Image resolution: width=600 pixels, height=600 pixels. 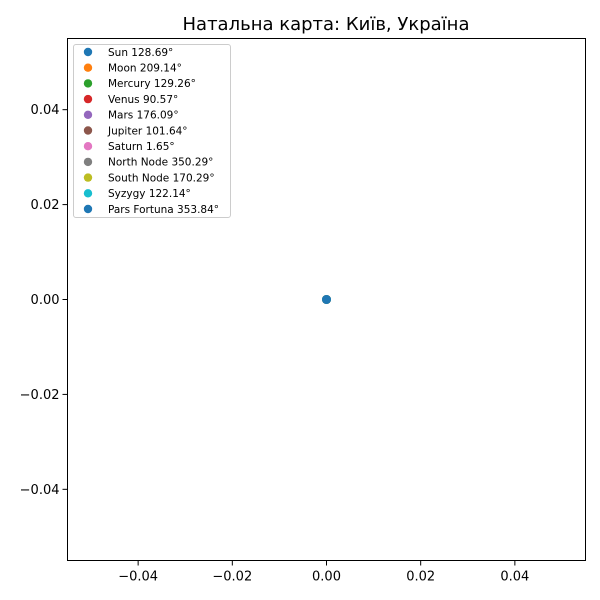 What do you see at coordinates (40, 490) in the screenshot?
I see `y-tick-label: −0.04` at bounding box center [40, 490].